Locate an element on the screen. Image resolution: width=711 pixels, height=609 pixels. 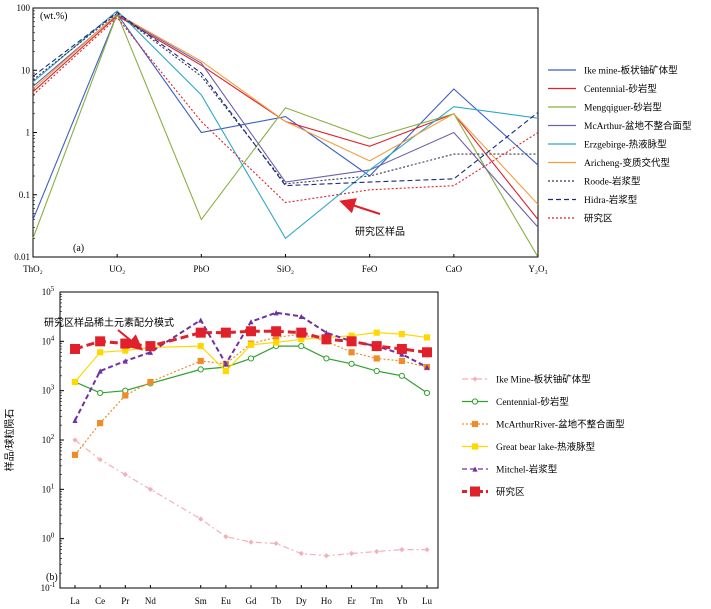
b-legend-label: Mitchel-岩浆型 is located at coordinates (527, 470).